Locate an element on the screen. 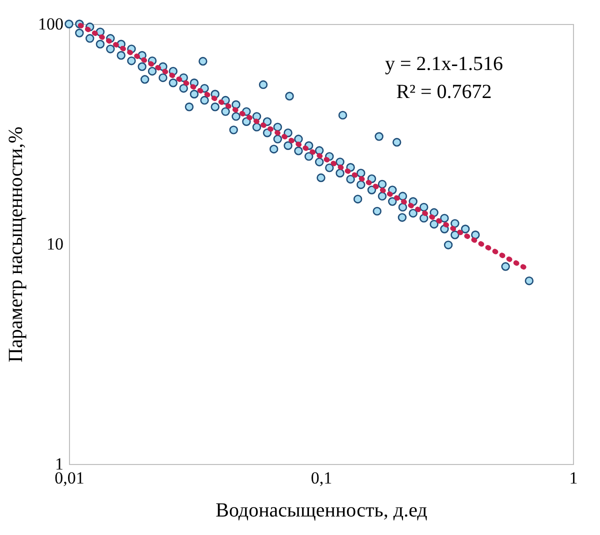 This screenshot has width=600, height=535. x-tick-label: 0,1 is located at coordinates (321, 478).